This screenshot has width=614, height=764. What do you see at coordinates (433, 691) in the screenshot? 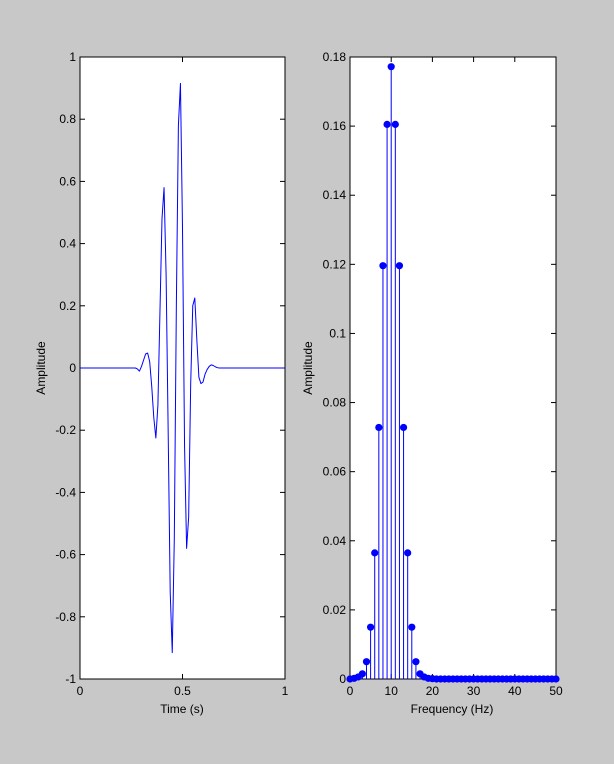
I see `x-tick-label: 20` at bounding box center [433, 691].